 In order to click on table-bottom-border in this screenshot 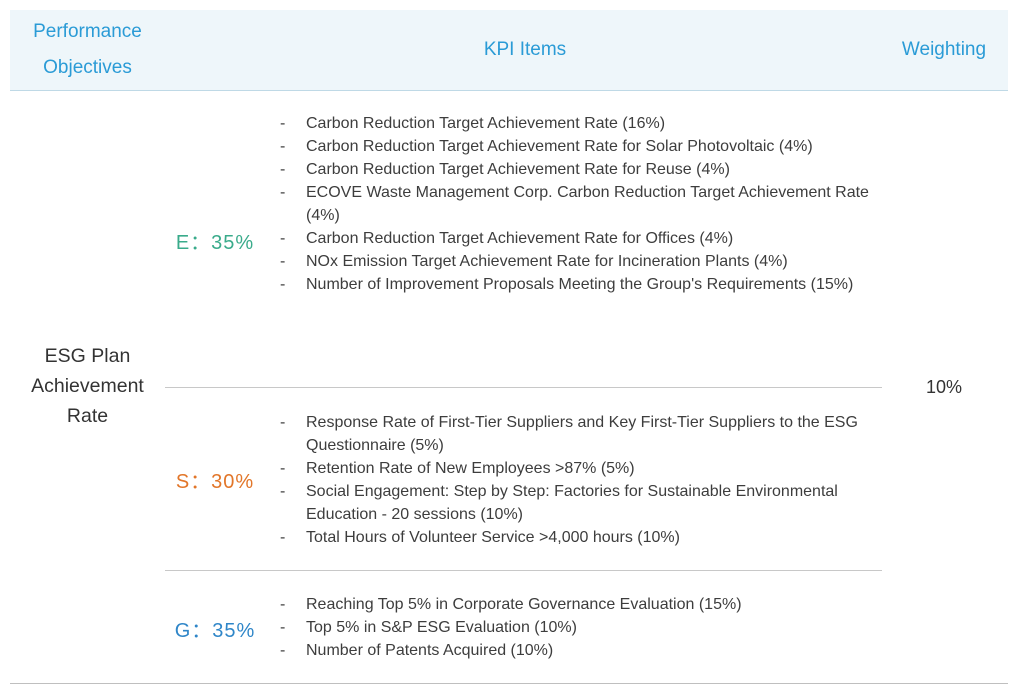, I will do `click(509, 683)`.